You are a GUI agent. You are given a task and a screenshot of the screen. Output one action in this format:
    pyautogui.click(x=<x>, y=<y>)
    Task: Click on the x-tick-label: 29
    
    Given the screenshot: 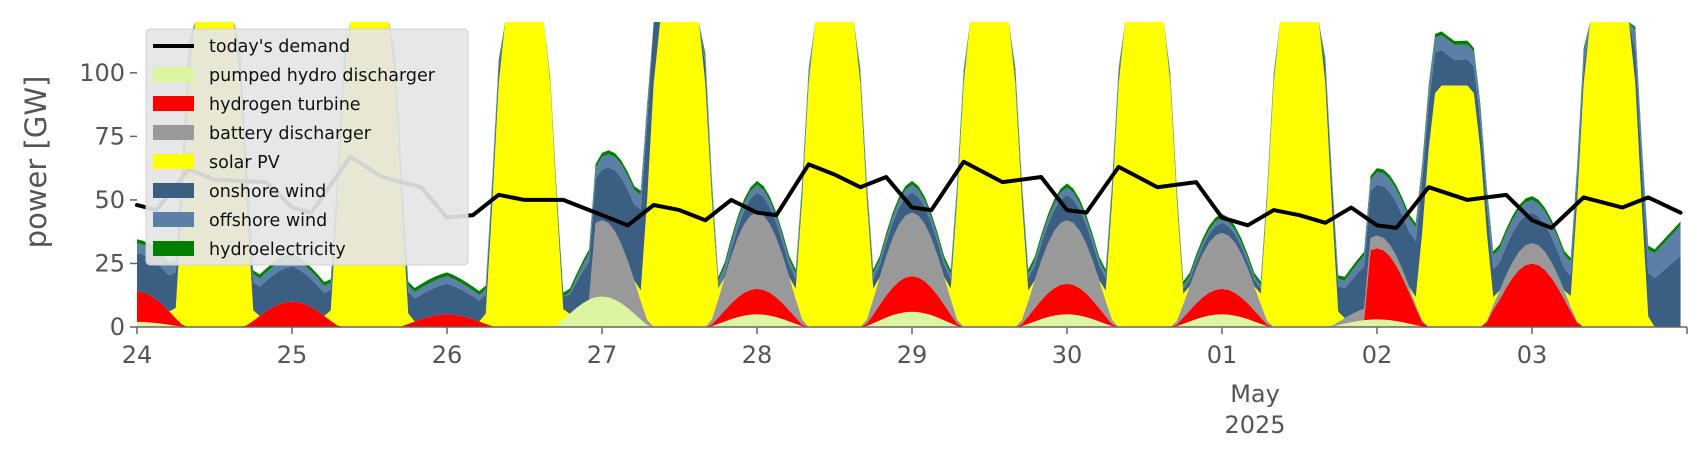 What is the action you would take?
    pyautogui.click(x=912, y=355)
    